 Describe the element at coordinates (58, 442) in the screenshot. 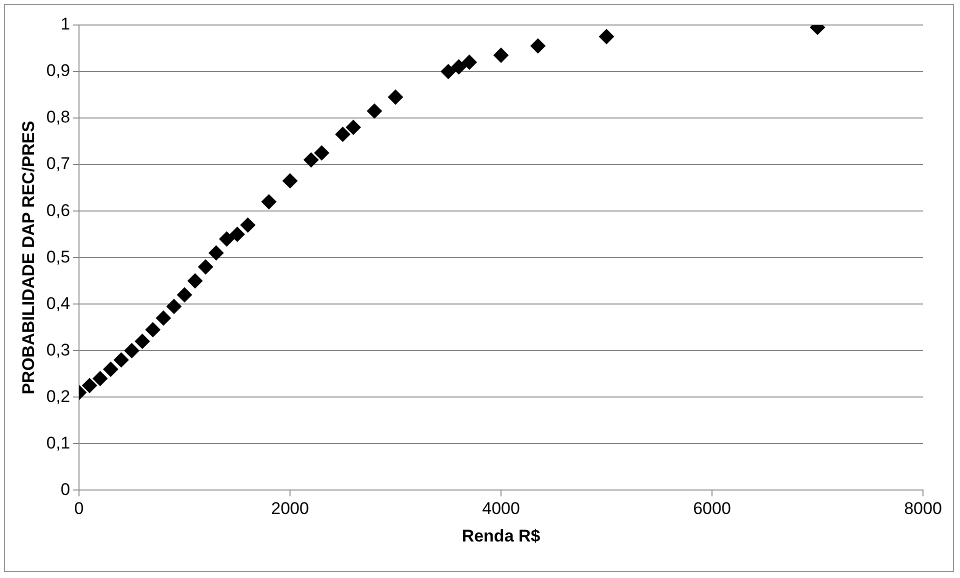

I see `y-tick-label: 0,1` at that location.